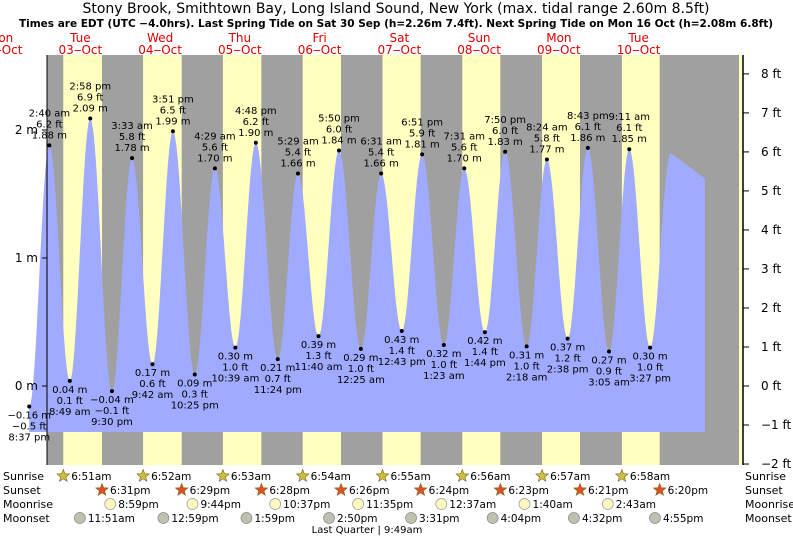 The height and width of the screenshot is (539, 793). I want to click on tide-time-label: 3:51 pm, so click(173, 99).